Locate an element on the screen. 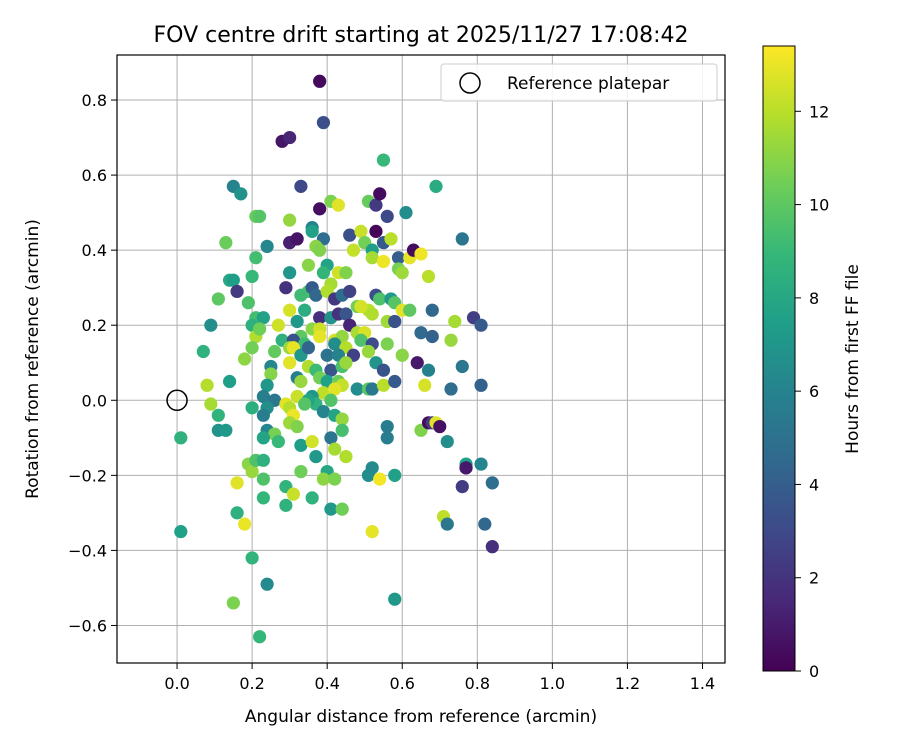 Image resolution: width=900 pixels, height=750 pixels. legend: Reference platepar is located at coordinates (579, 82).